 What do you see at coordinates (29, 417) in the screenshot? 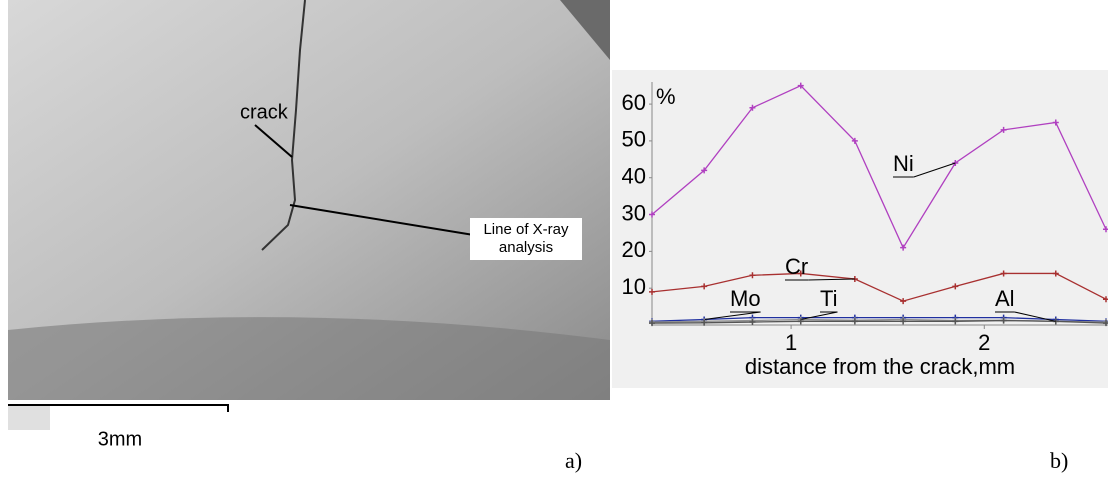
I see `scale-block` at bounding box center [29, 417].